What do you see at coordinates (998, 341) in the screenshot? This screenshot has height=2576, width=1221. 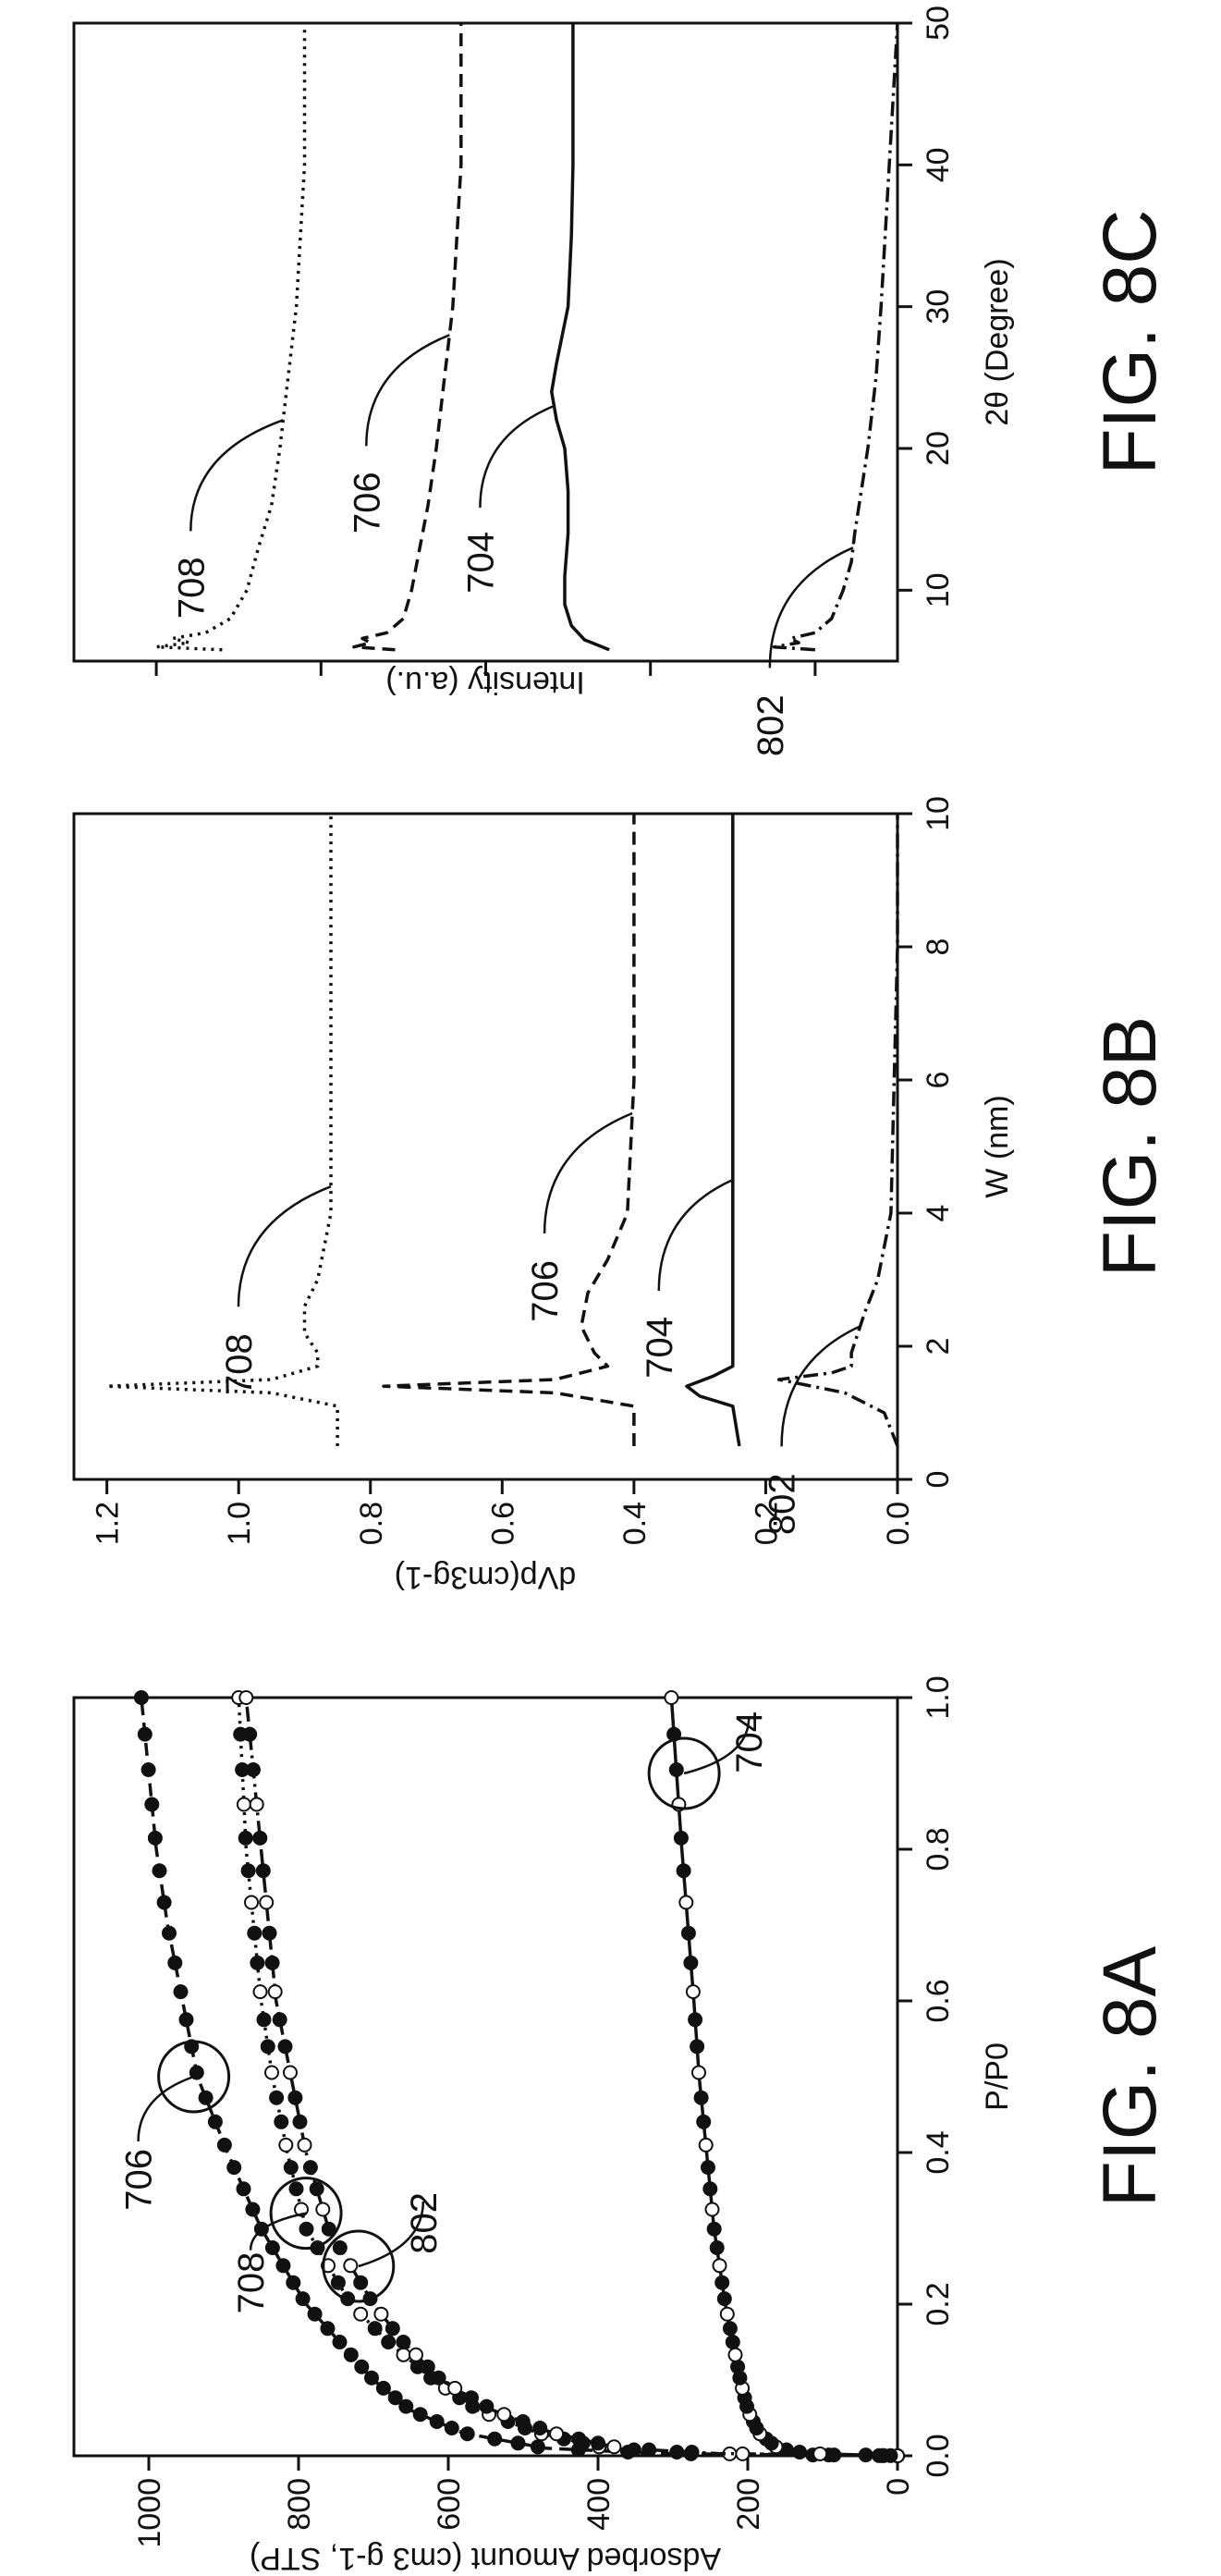 I see `x-axis-title-8c: 2θ (Degree)` at bounding box center [998, 341].